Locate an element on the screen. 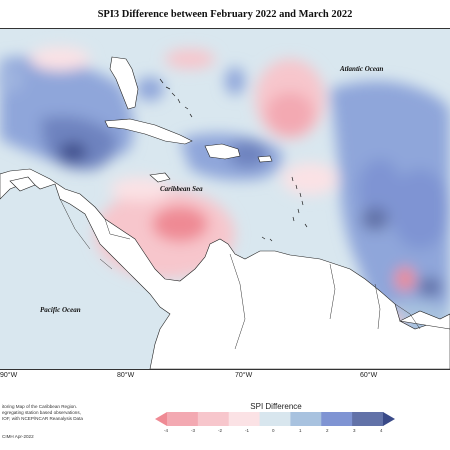 This screenshot has width=450, height=450. legend-tick-label: 4 is located at coordinates (381, 430).